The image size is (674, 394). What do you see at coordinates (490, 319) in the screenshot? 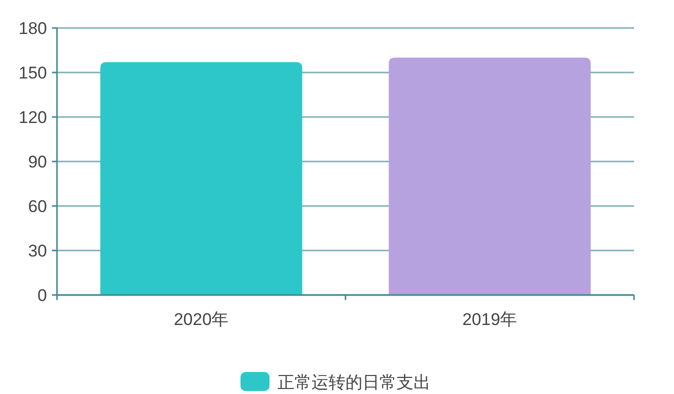
I see `x-tick-label: 2019年` at bounding box center [490, 319].